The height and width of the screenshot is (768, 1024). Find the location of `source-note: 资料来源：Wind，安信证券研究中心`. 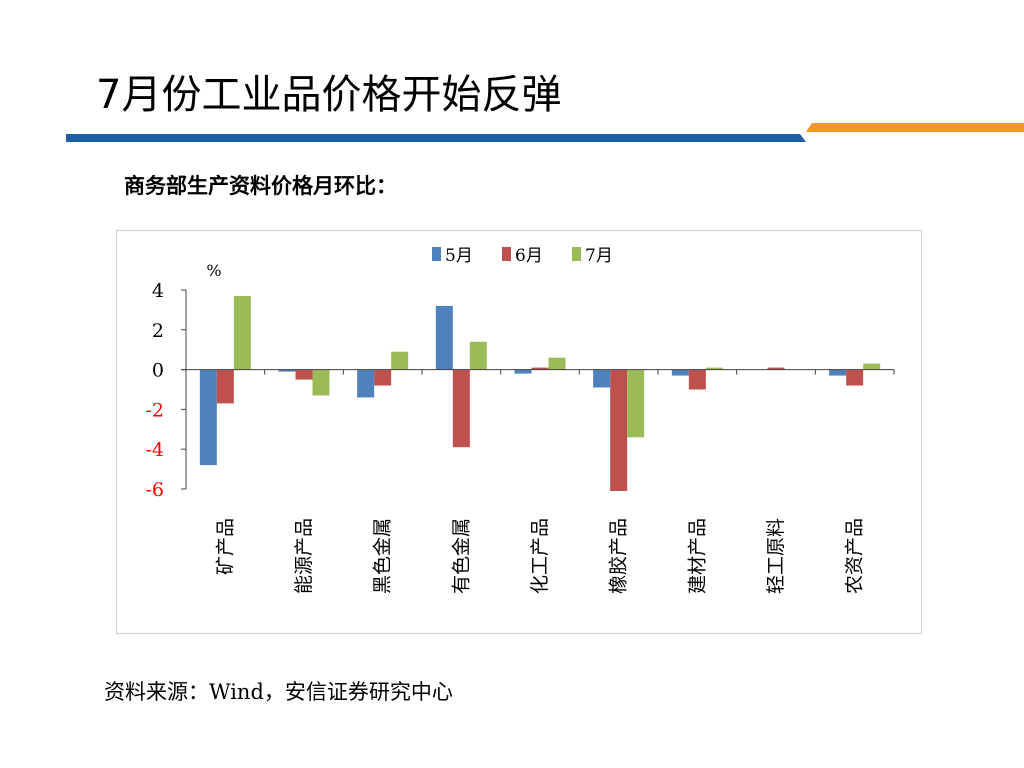

source-note: 资料来源：Wind，安信证券研究中心 is located at coordinates (278, 692).